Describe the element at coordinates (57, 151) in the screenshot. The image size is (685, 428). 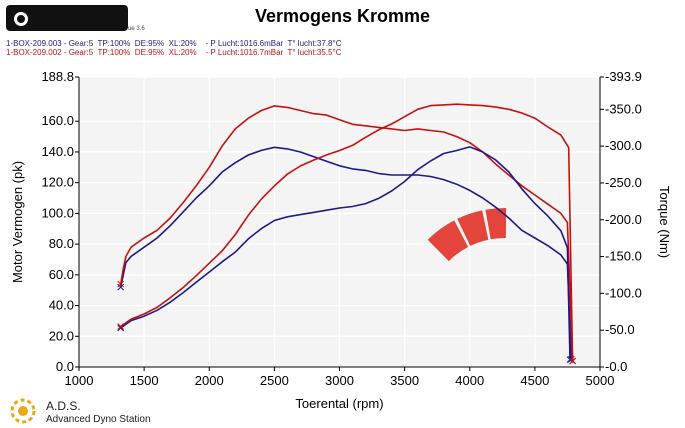
I see `y-tick-label-left: 140.0` at that location.